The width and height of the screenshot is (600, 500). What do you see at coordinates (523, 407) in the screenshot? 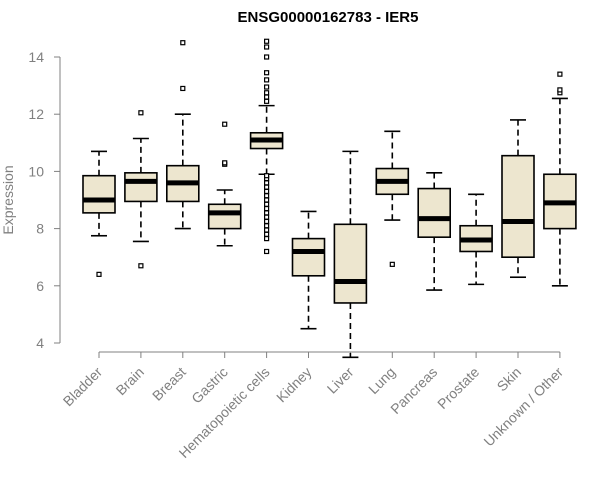
I see `x-tick-label: Unknown / Other` at bounding box center [523, 407].